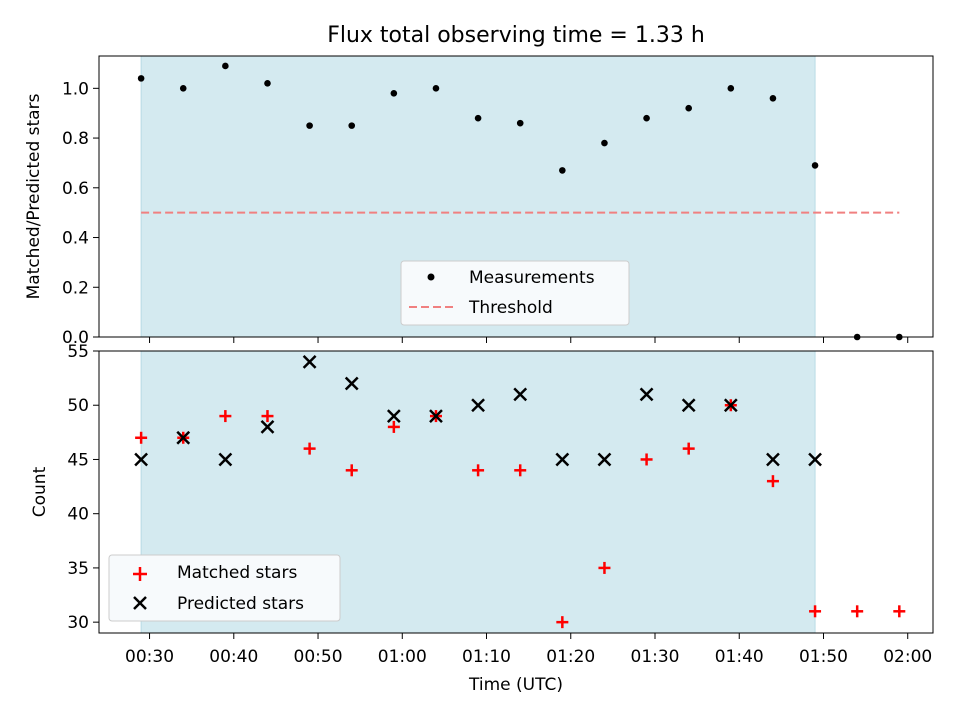 Image resolution: width=960 pixels, height=720 pixels. Describe the element at coordinates (402, 657) in the screenshot. I see `bottom-xtick-label: 01:00` at that location.